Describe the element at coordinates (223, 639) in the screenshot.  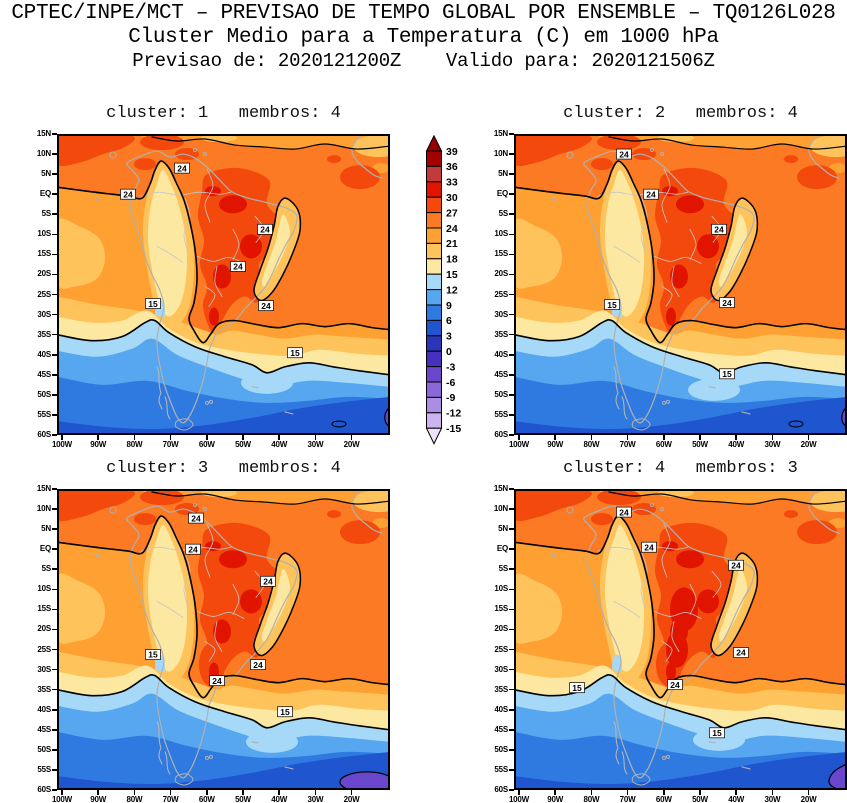
I see `map-cluster-3: 24 24 24 24 24 15 15` at that location.